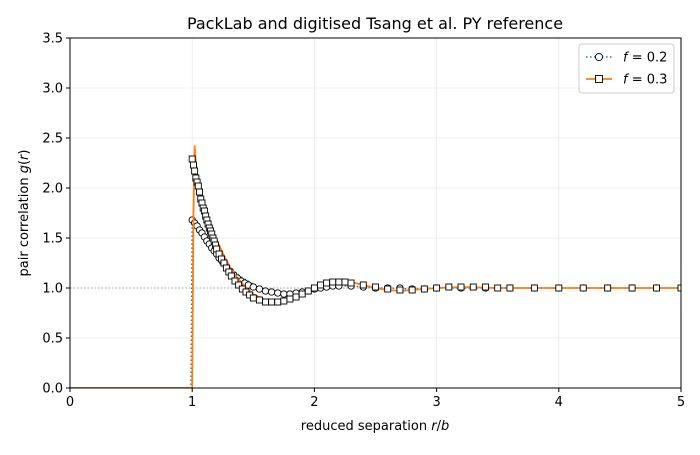 This screenshot has width=700, height=455. I want to click on x-axis-label: reduced separation r/b, so click(375, 426).